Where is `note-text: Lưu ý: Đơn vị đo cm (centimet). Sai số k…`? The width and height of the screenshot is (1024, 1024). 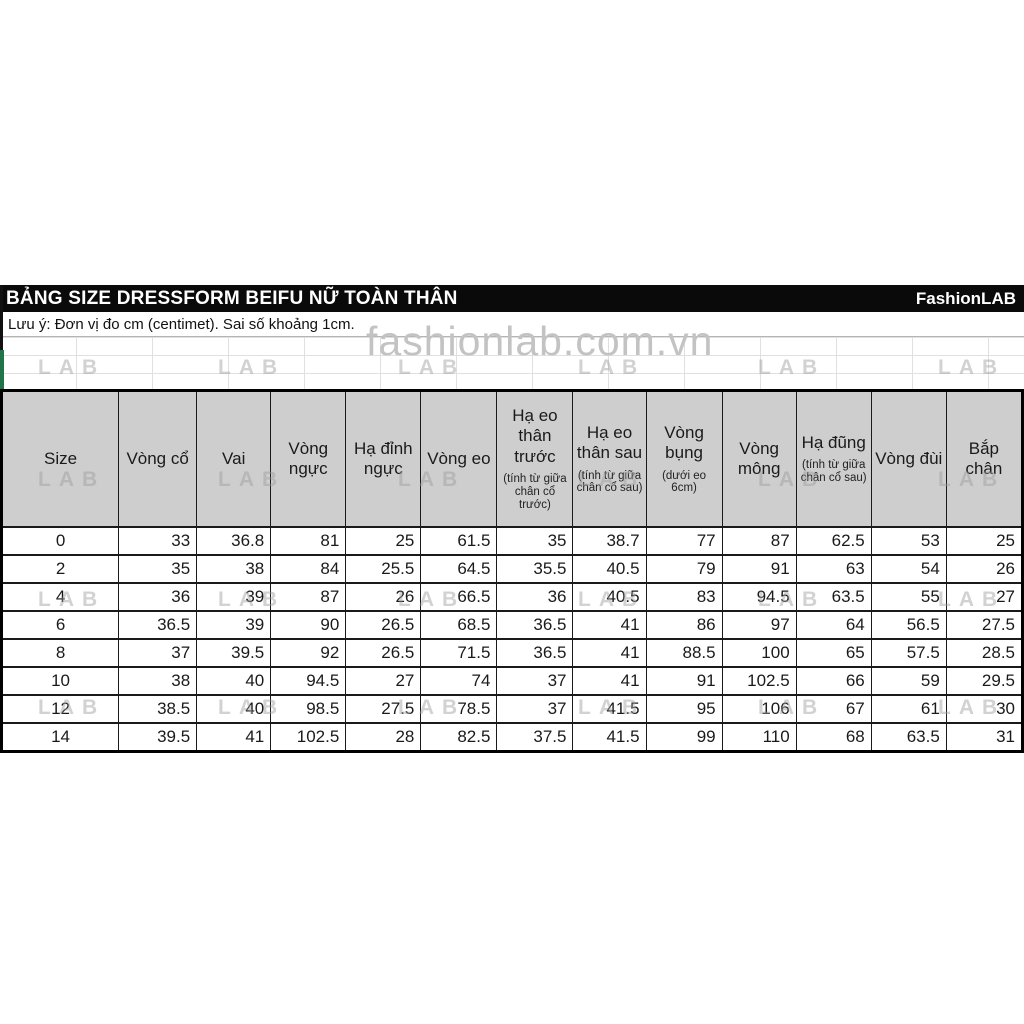 note-text: Lưu ý: Đơn vị đo cm (centimet). Sai số k… is located at coordinates (181, 324).